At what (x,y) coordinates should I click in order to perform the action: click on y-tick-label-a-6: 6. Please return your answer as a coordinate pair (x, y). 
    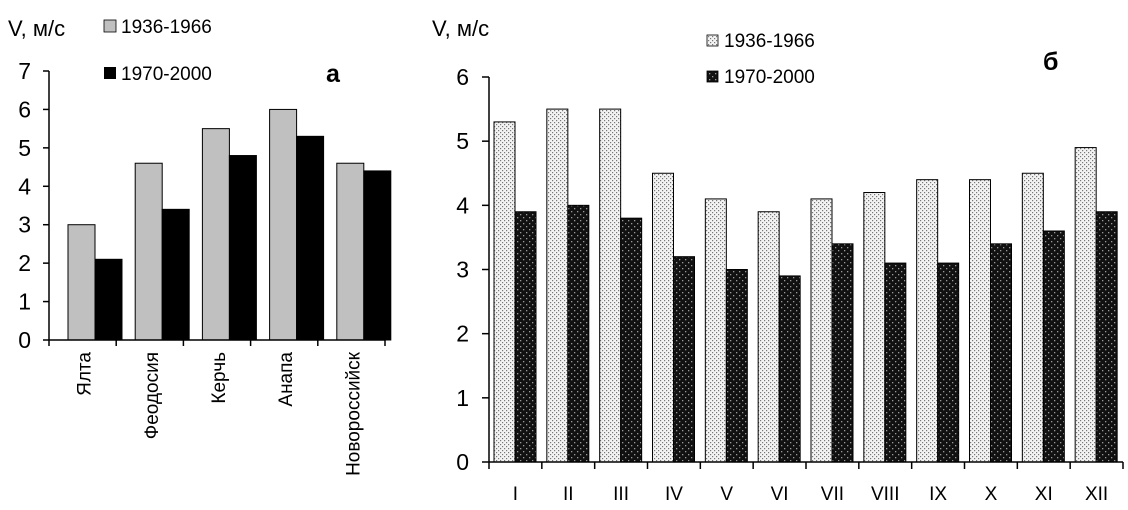
    Looking at the image, I should click on (24, 109).